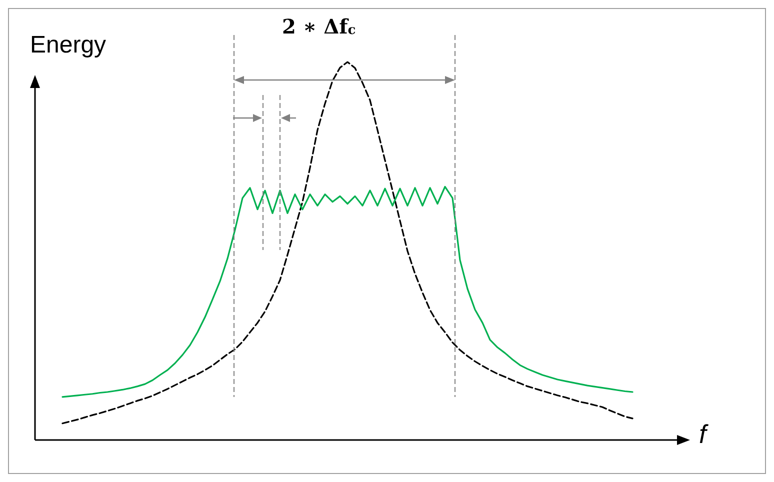 This screenshot has height=482, width=774. What do you see at coordinates (319, 26) in the screenshot?
I see `text: 2 ∗ Δfc` at bounding box center [319, 26].